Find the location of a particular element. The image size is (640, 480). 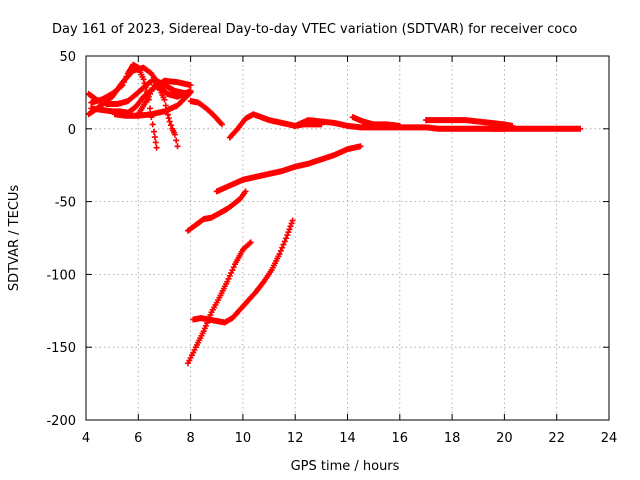

y-axis-label: SDTVAR / TECUs is located at coordinates (14, 238).